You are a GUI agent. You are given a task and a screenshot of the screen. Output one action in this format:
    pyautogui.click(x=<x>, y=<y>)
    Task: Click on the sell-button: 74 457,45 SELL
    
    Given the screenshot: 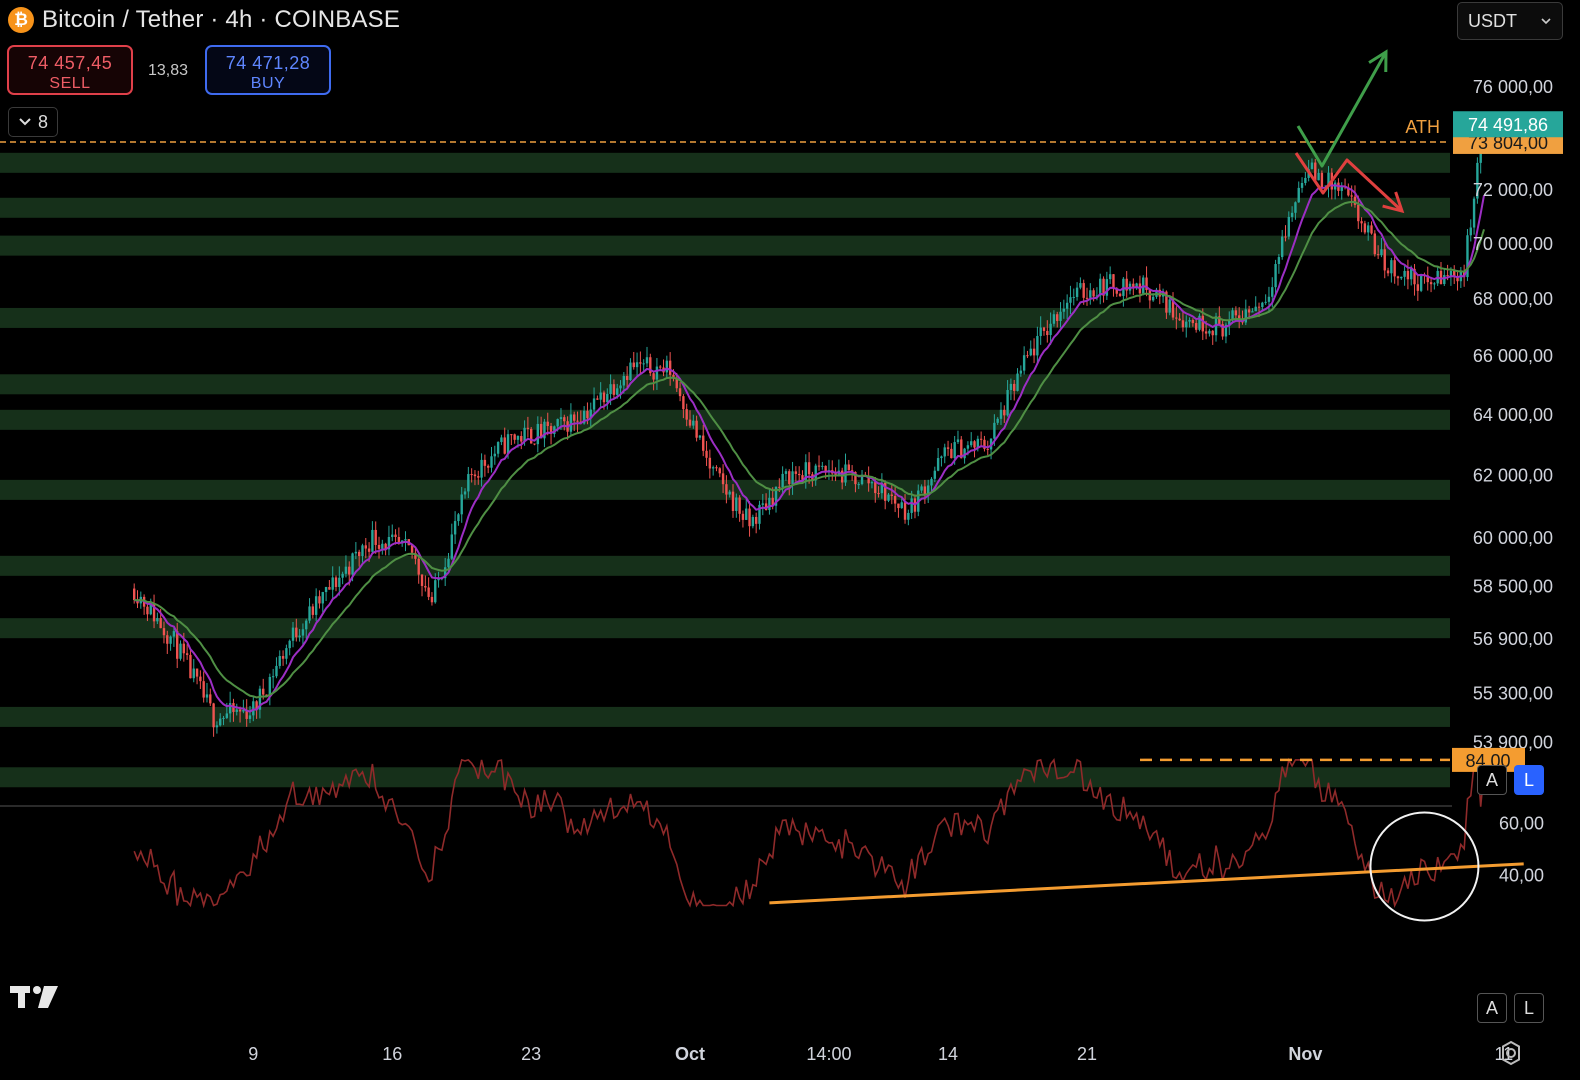 What is the action you would take?
    pyautogui.click(x=70, y=70)
    